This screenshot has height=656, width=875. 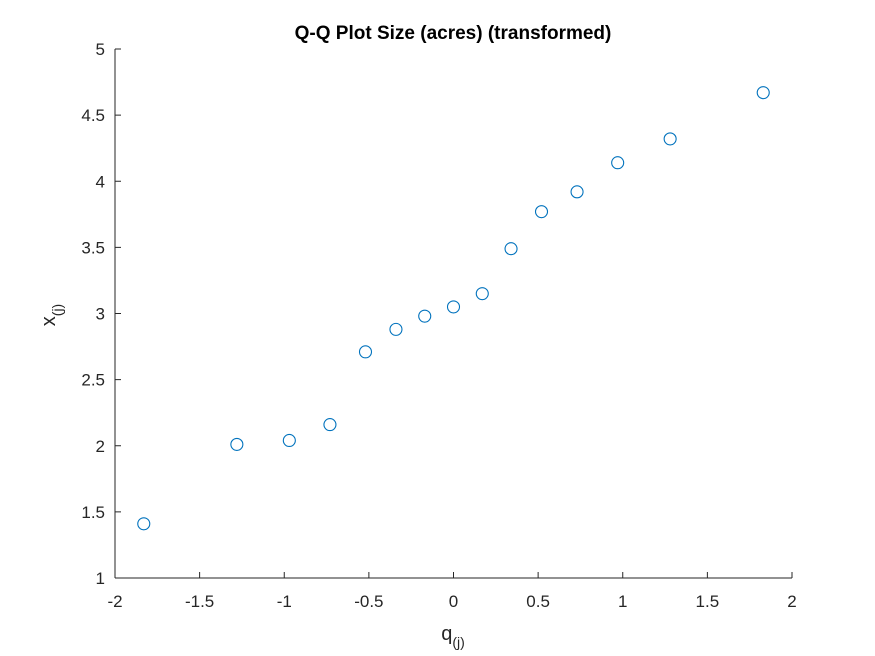 I want to click on x-tick-label: -1.5, so click(x=199, y=601).